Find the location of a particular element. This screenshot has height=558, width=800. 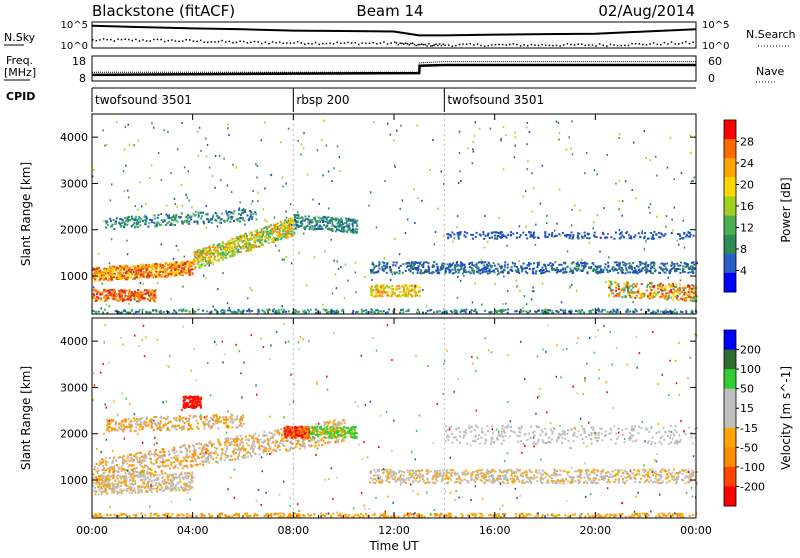

freq-strip: Freq. [MHz] 18 8 60 0 Nave is located at coordinates (394, 69).